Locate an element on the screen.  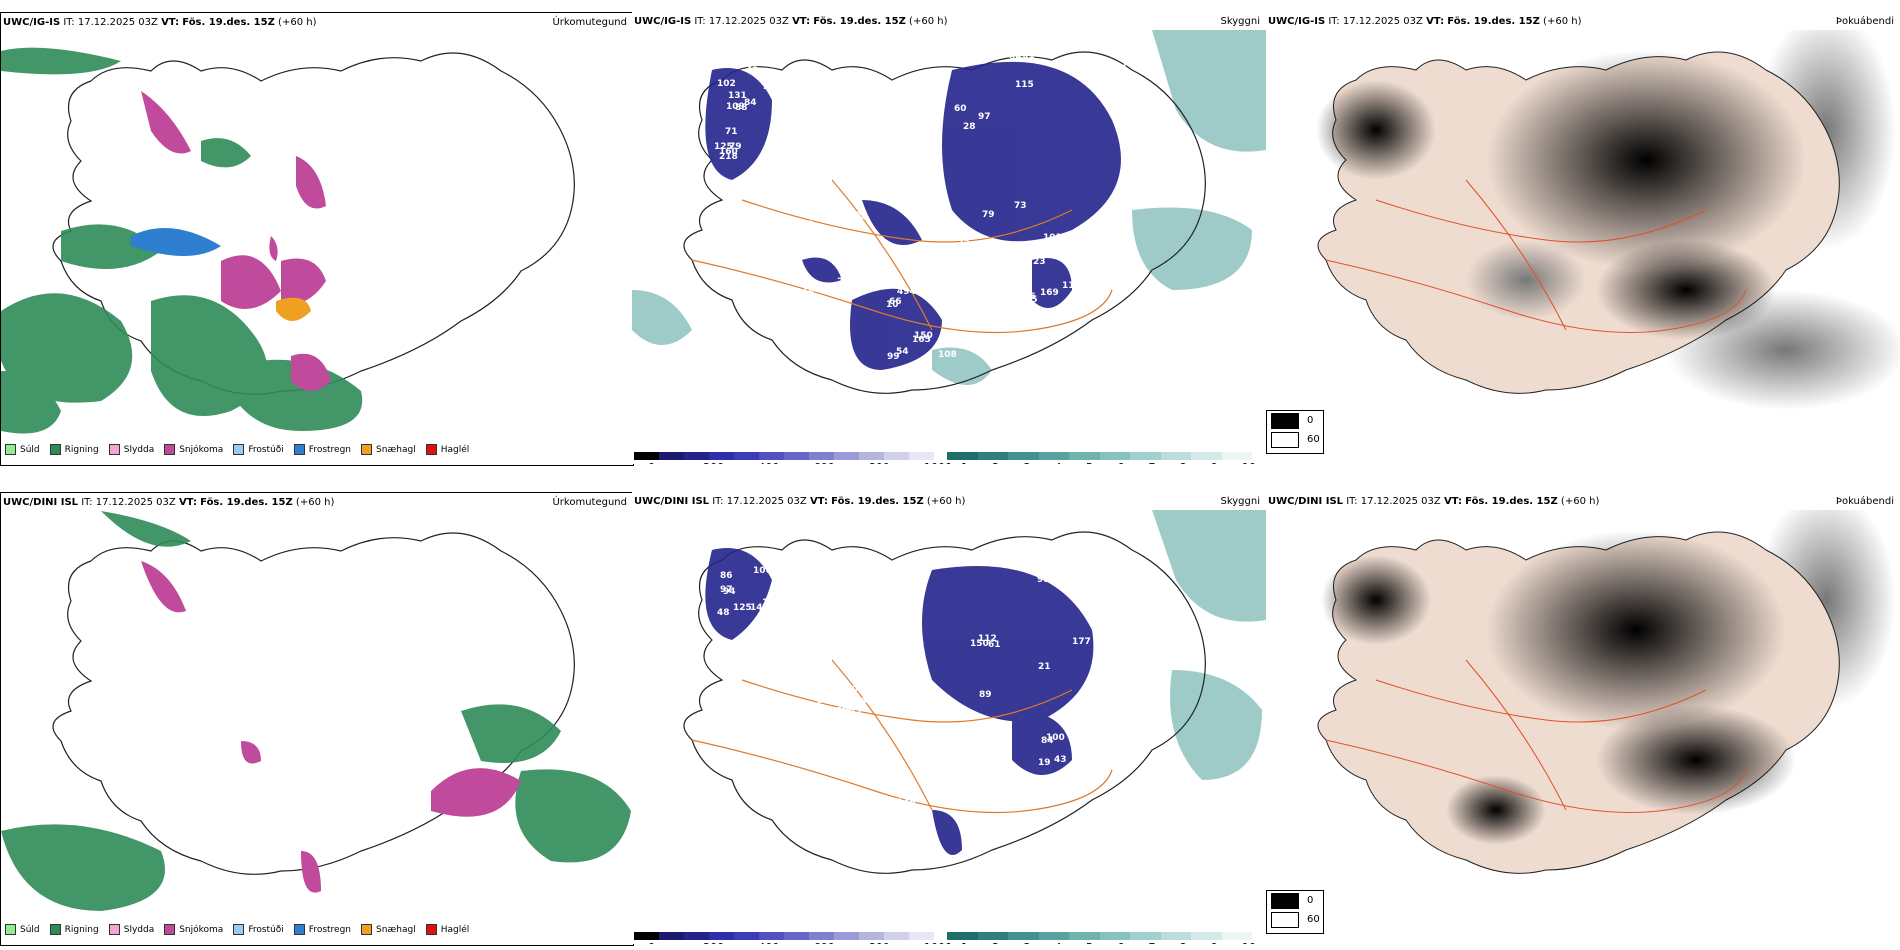
cloudbase-value: 100 is located at coordinates (1055, 738).